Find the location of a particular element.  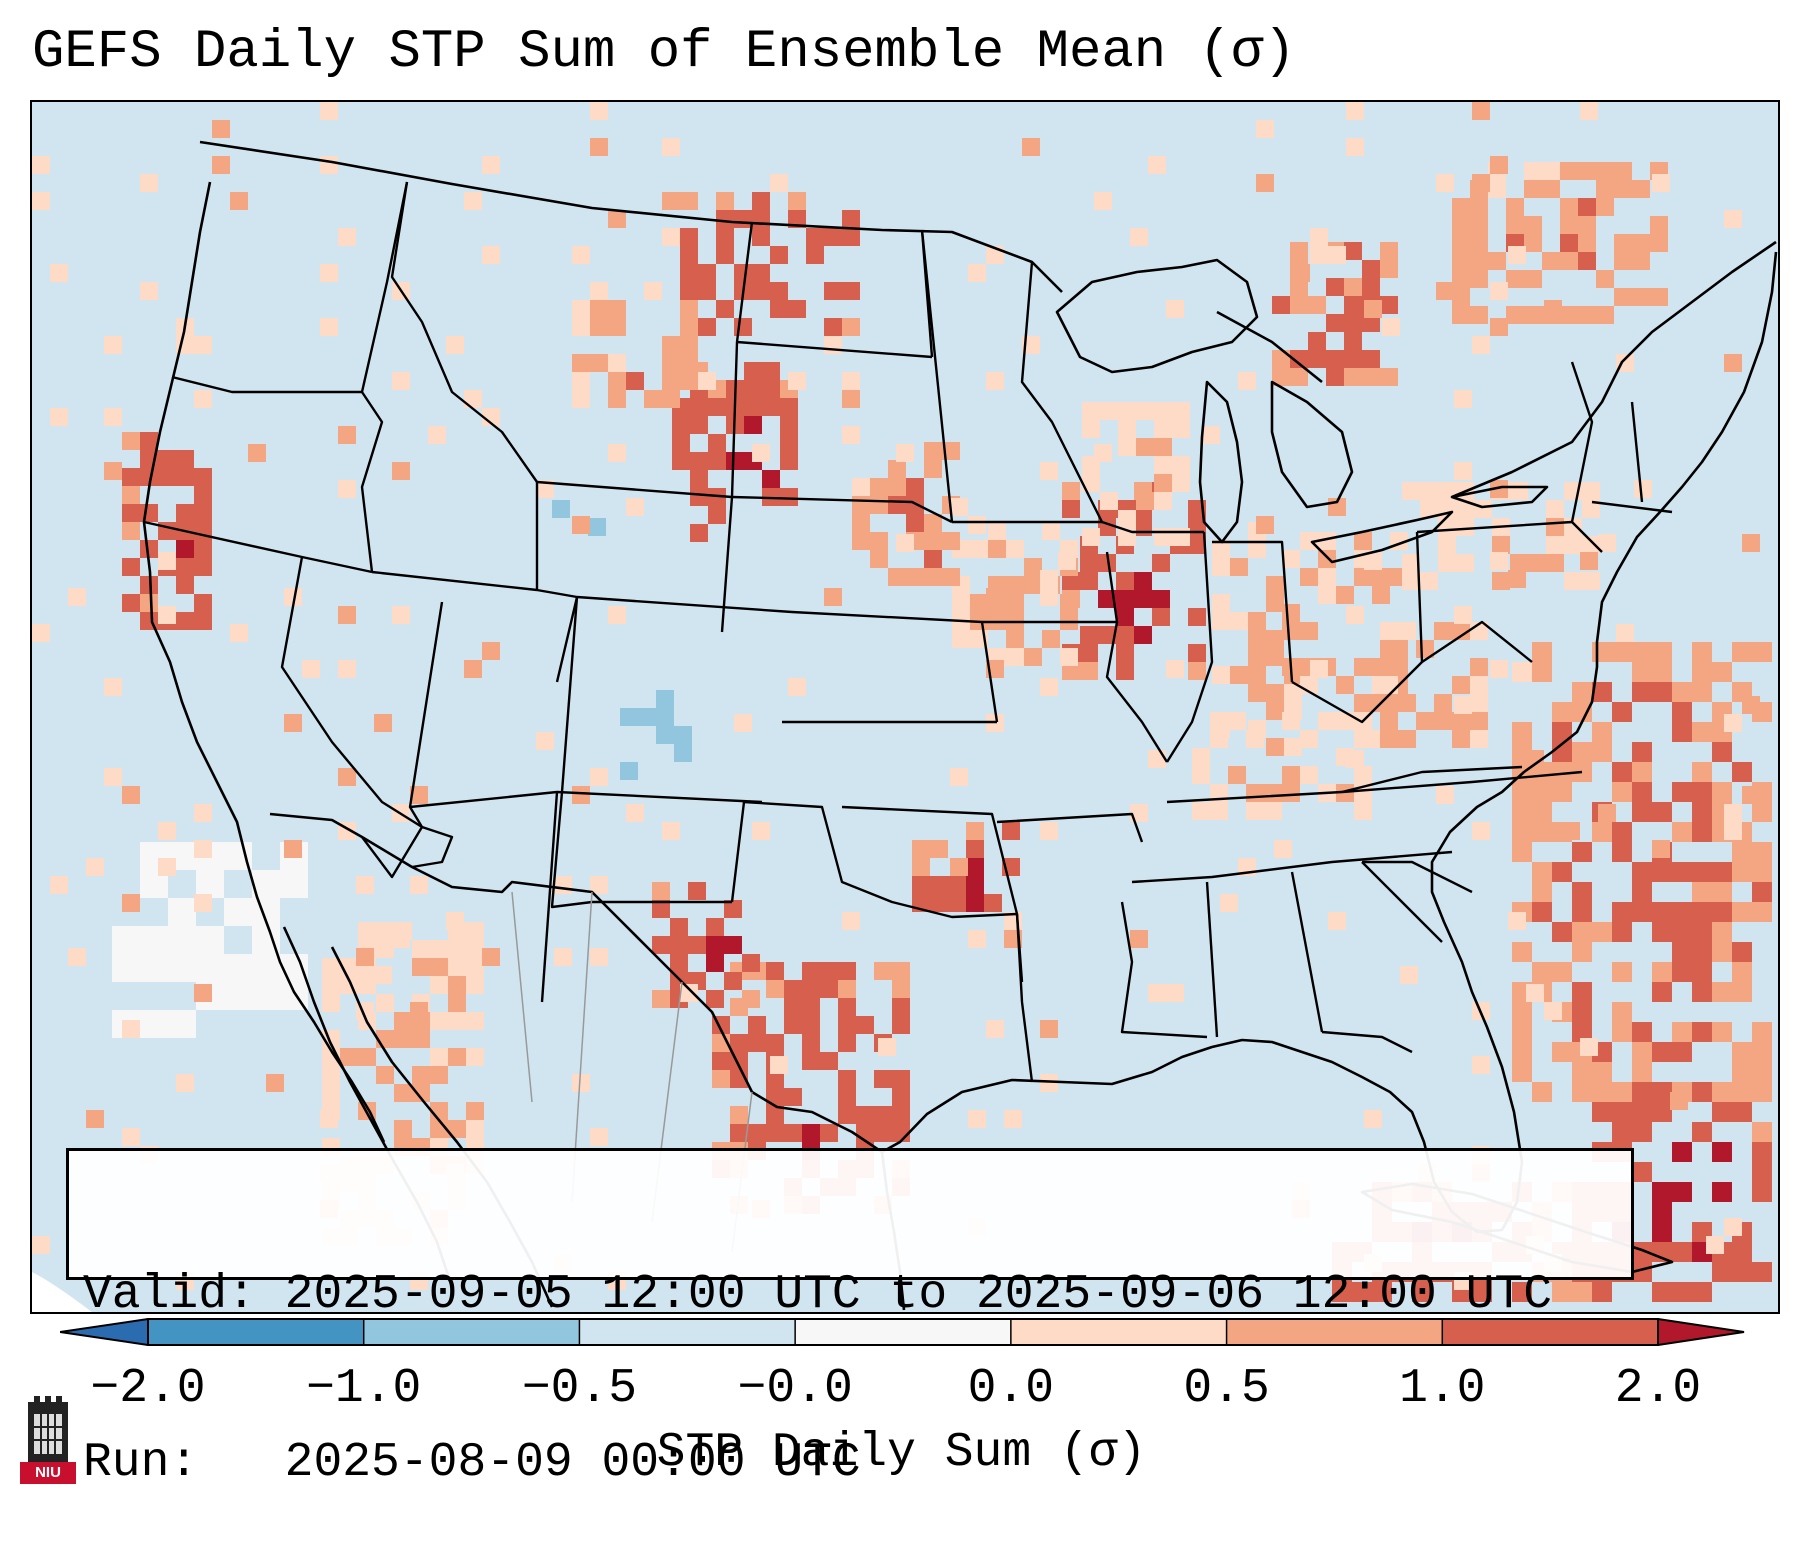

oh-pa is located at coordinates (1419, 597).